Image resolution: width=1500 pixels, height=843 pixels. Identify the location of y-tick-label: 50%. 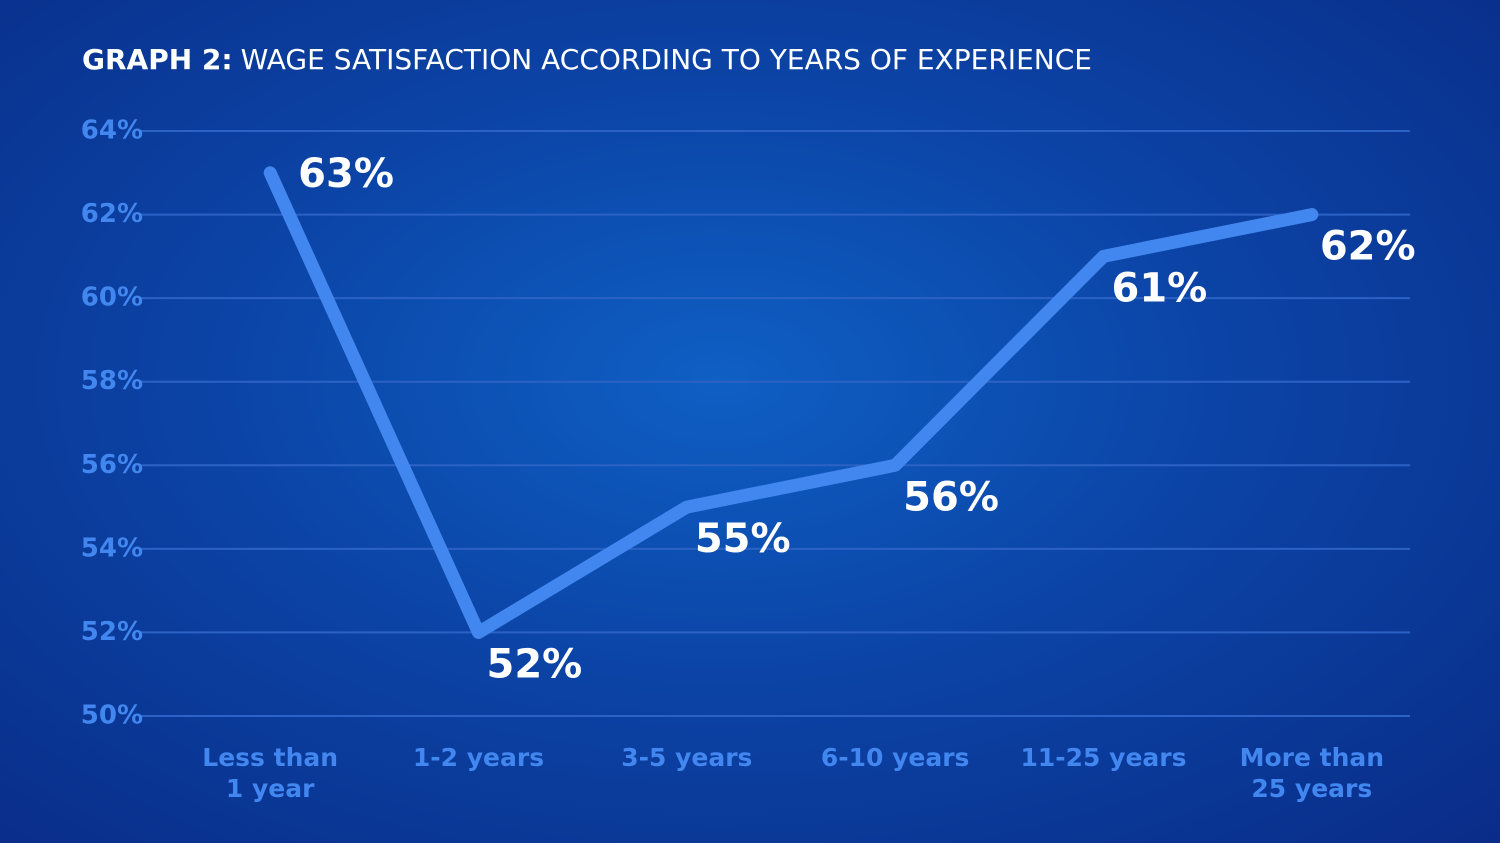
(112, 716).